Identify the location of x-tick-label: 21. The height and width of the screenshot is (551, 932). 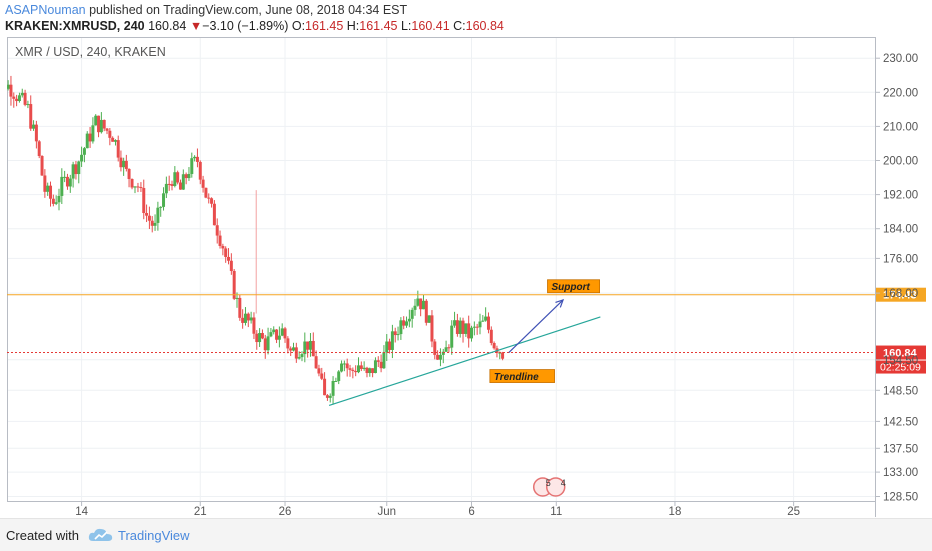
(200, 511).